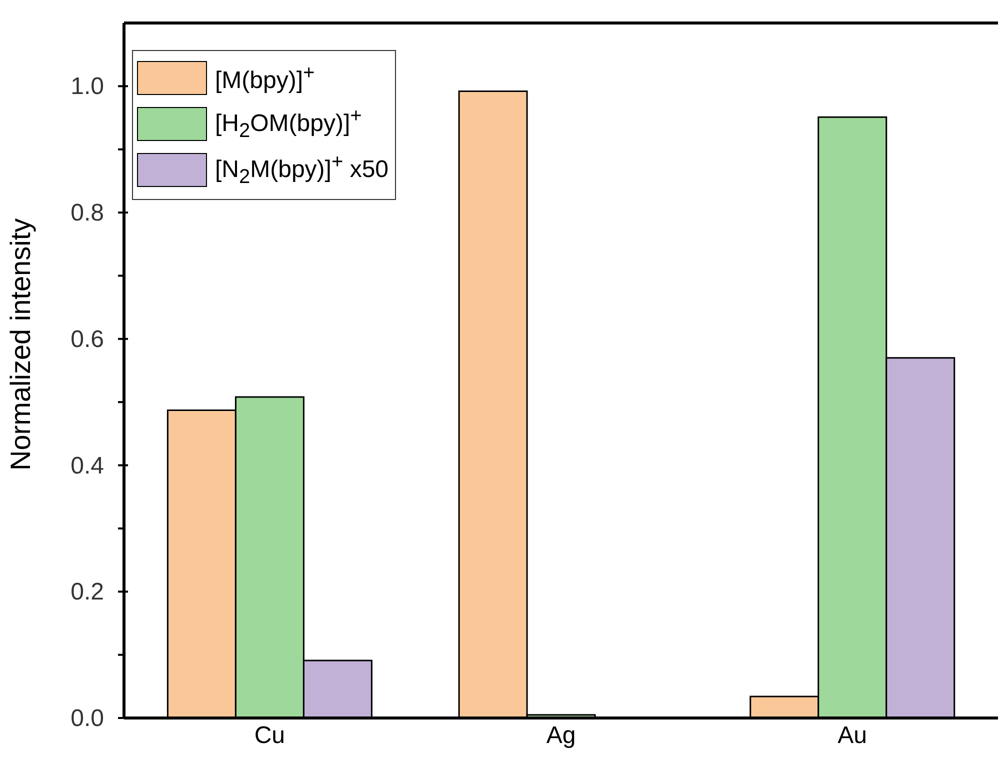  I want to click on y-tick-label: 0.0, so click(87, 718).